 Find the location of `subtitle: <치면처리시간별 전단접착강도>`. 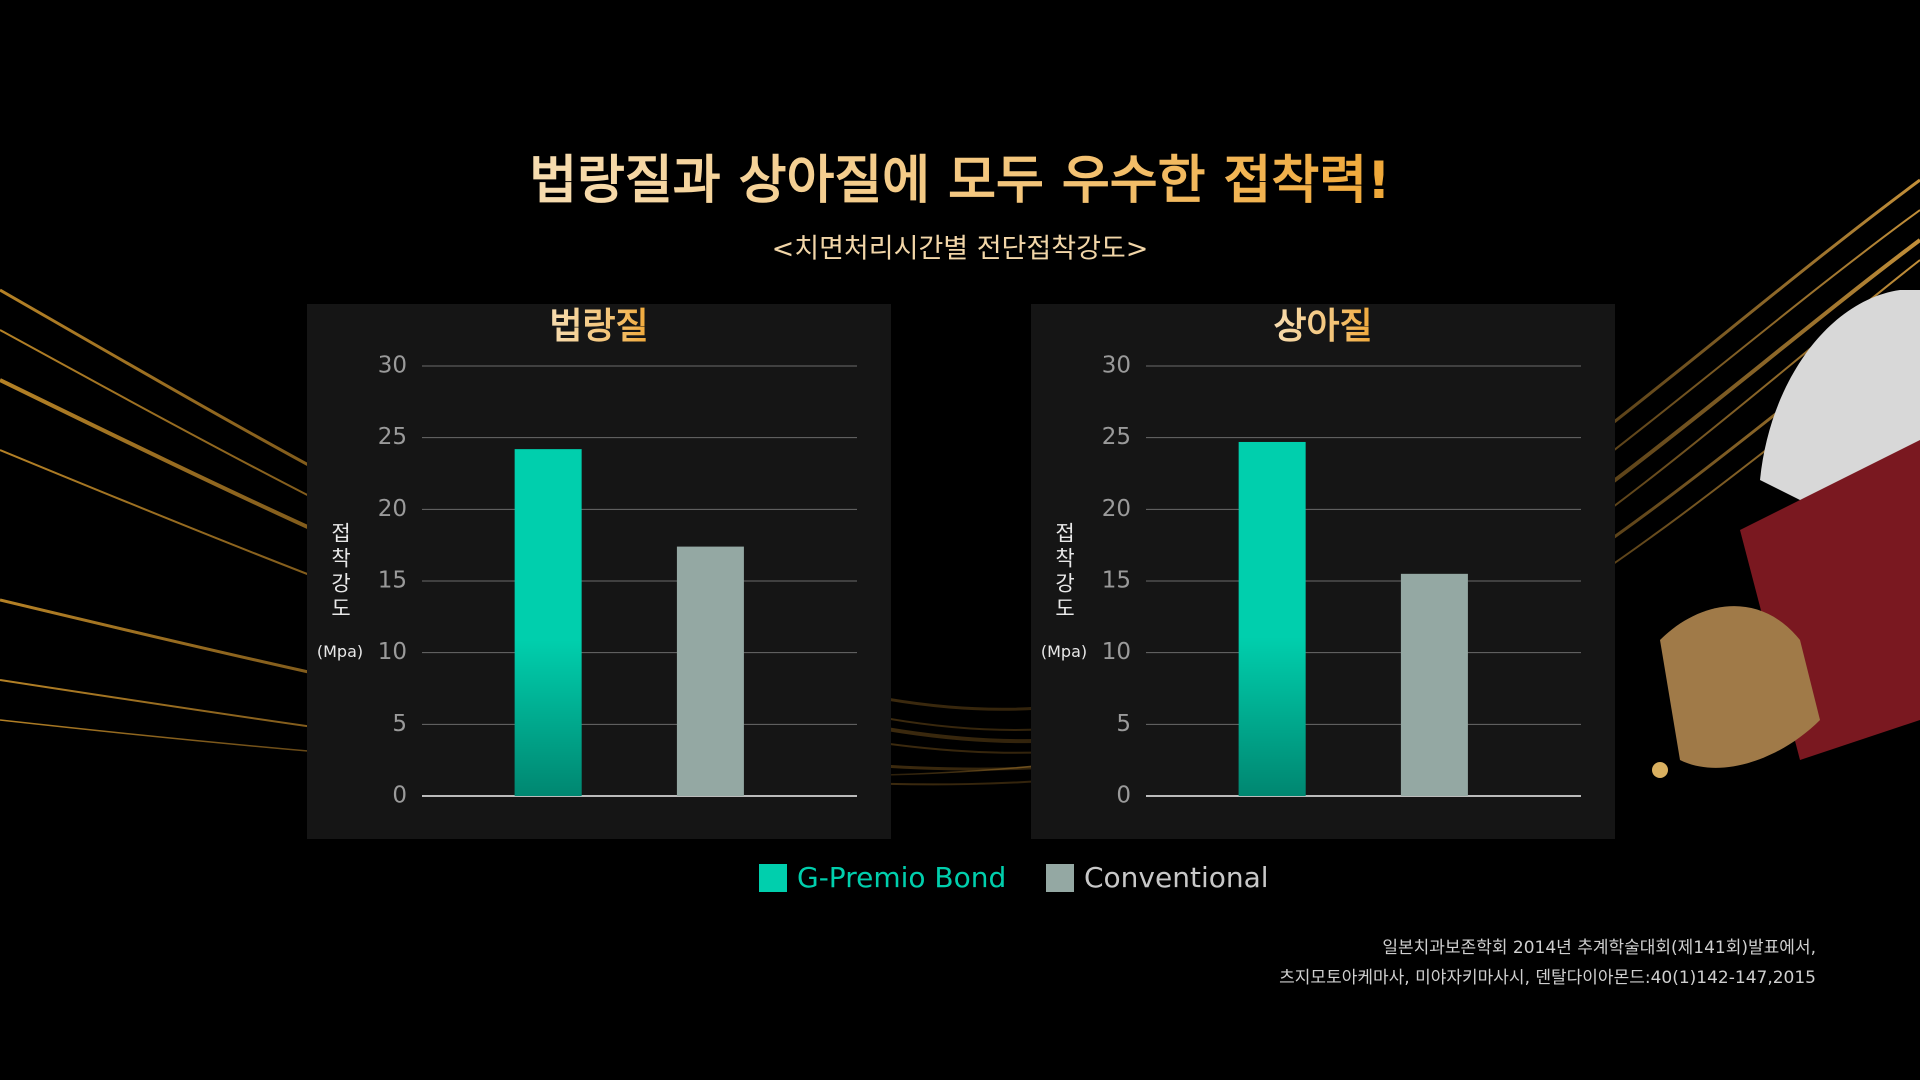

subtitle: <치면처리시간별 전단접착강도> is located at coordinates (960, 249).